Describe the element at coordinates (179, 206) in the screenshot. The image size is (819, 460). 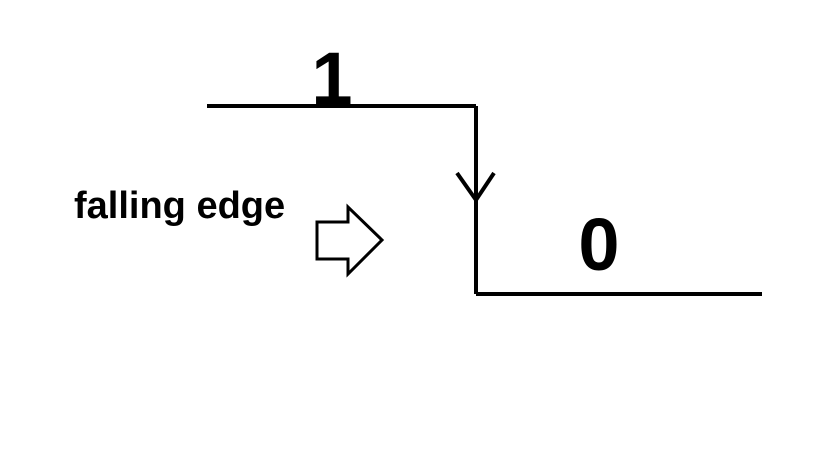
I see `falling-edge-label: falling edge` at that location.